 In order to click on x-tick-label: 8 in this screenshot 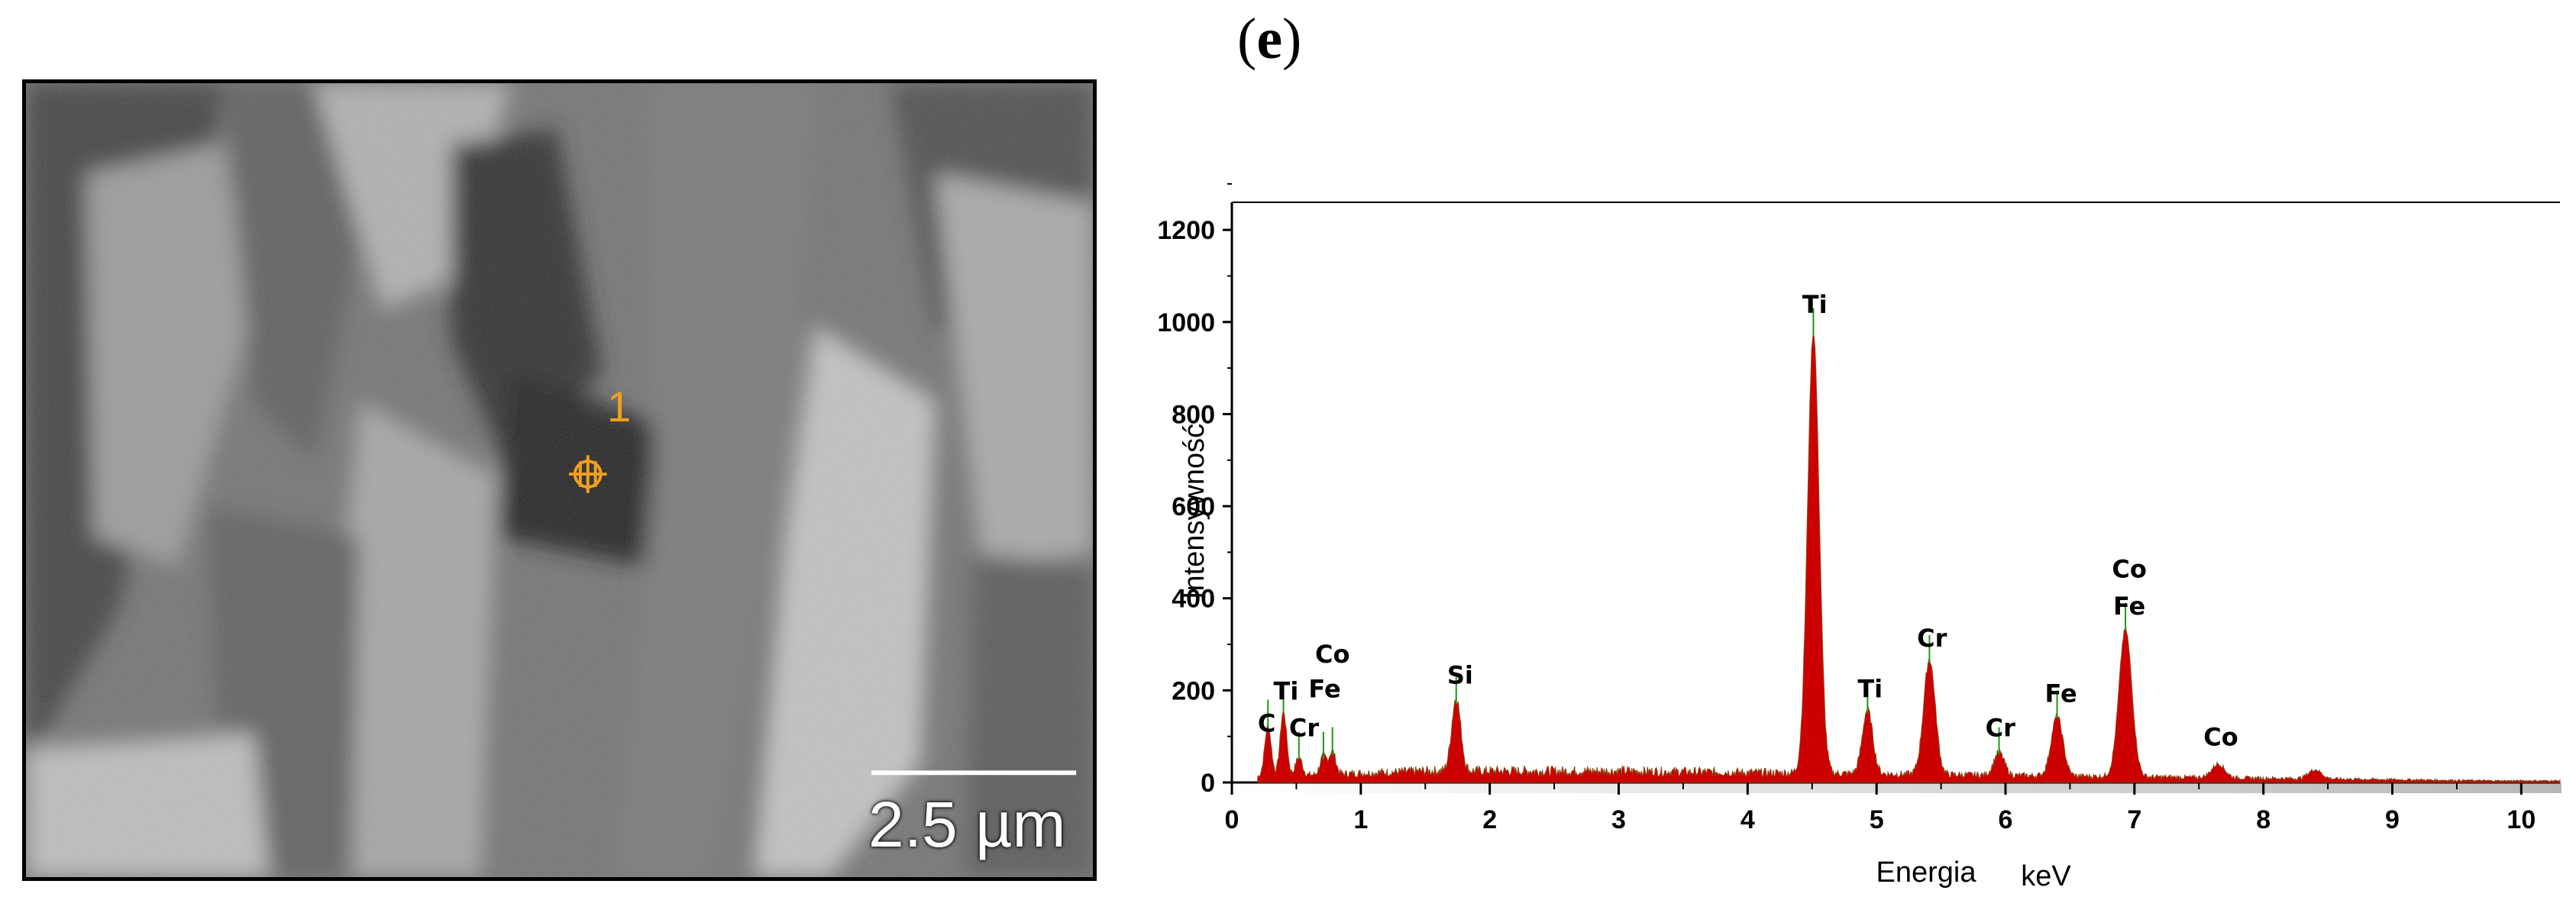, I will do `click(2263, 819)`.